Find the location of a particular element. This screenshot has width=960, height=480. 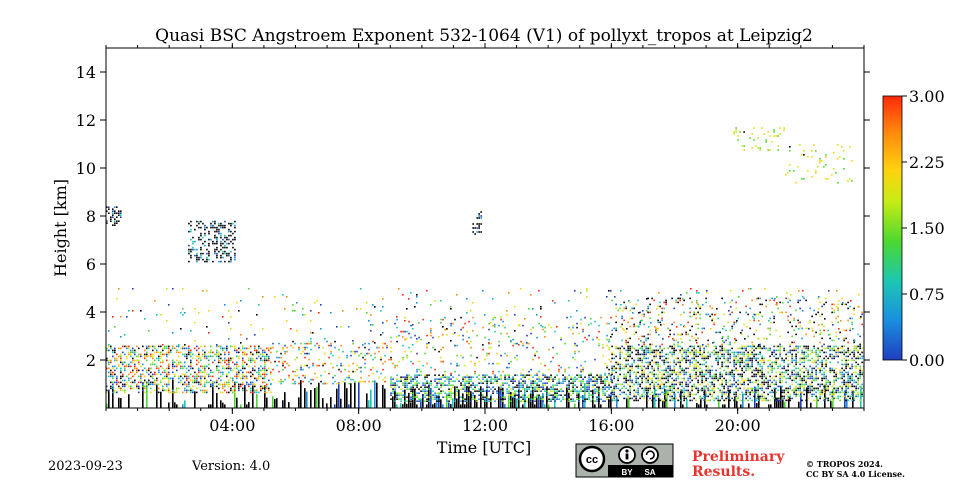

y-tick-label: 10 is located at coordinates (86, 168).